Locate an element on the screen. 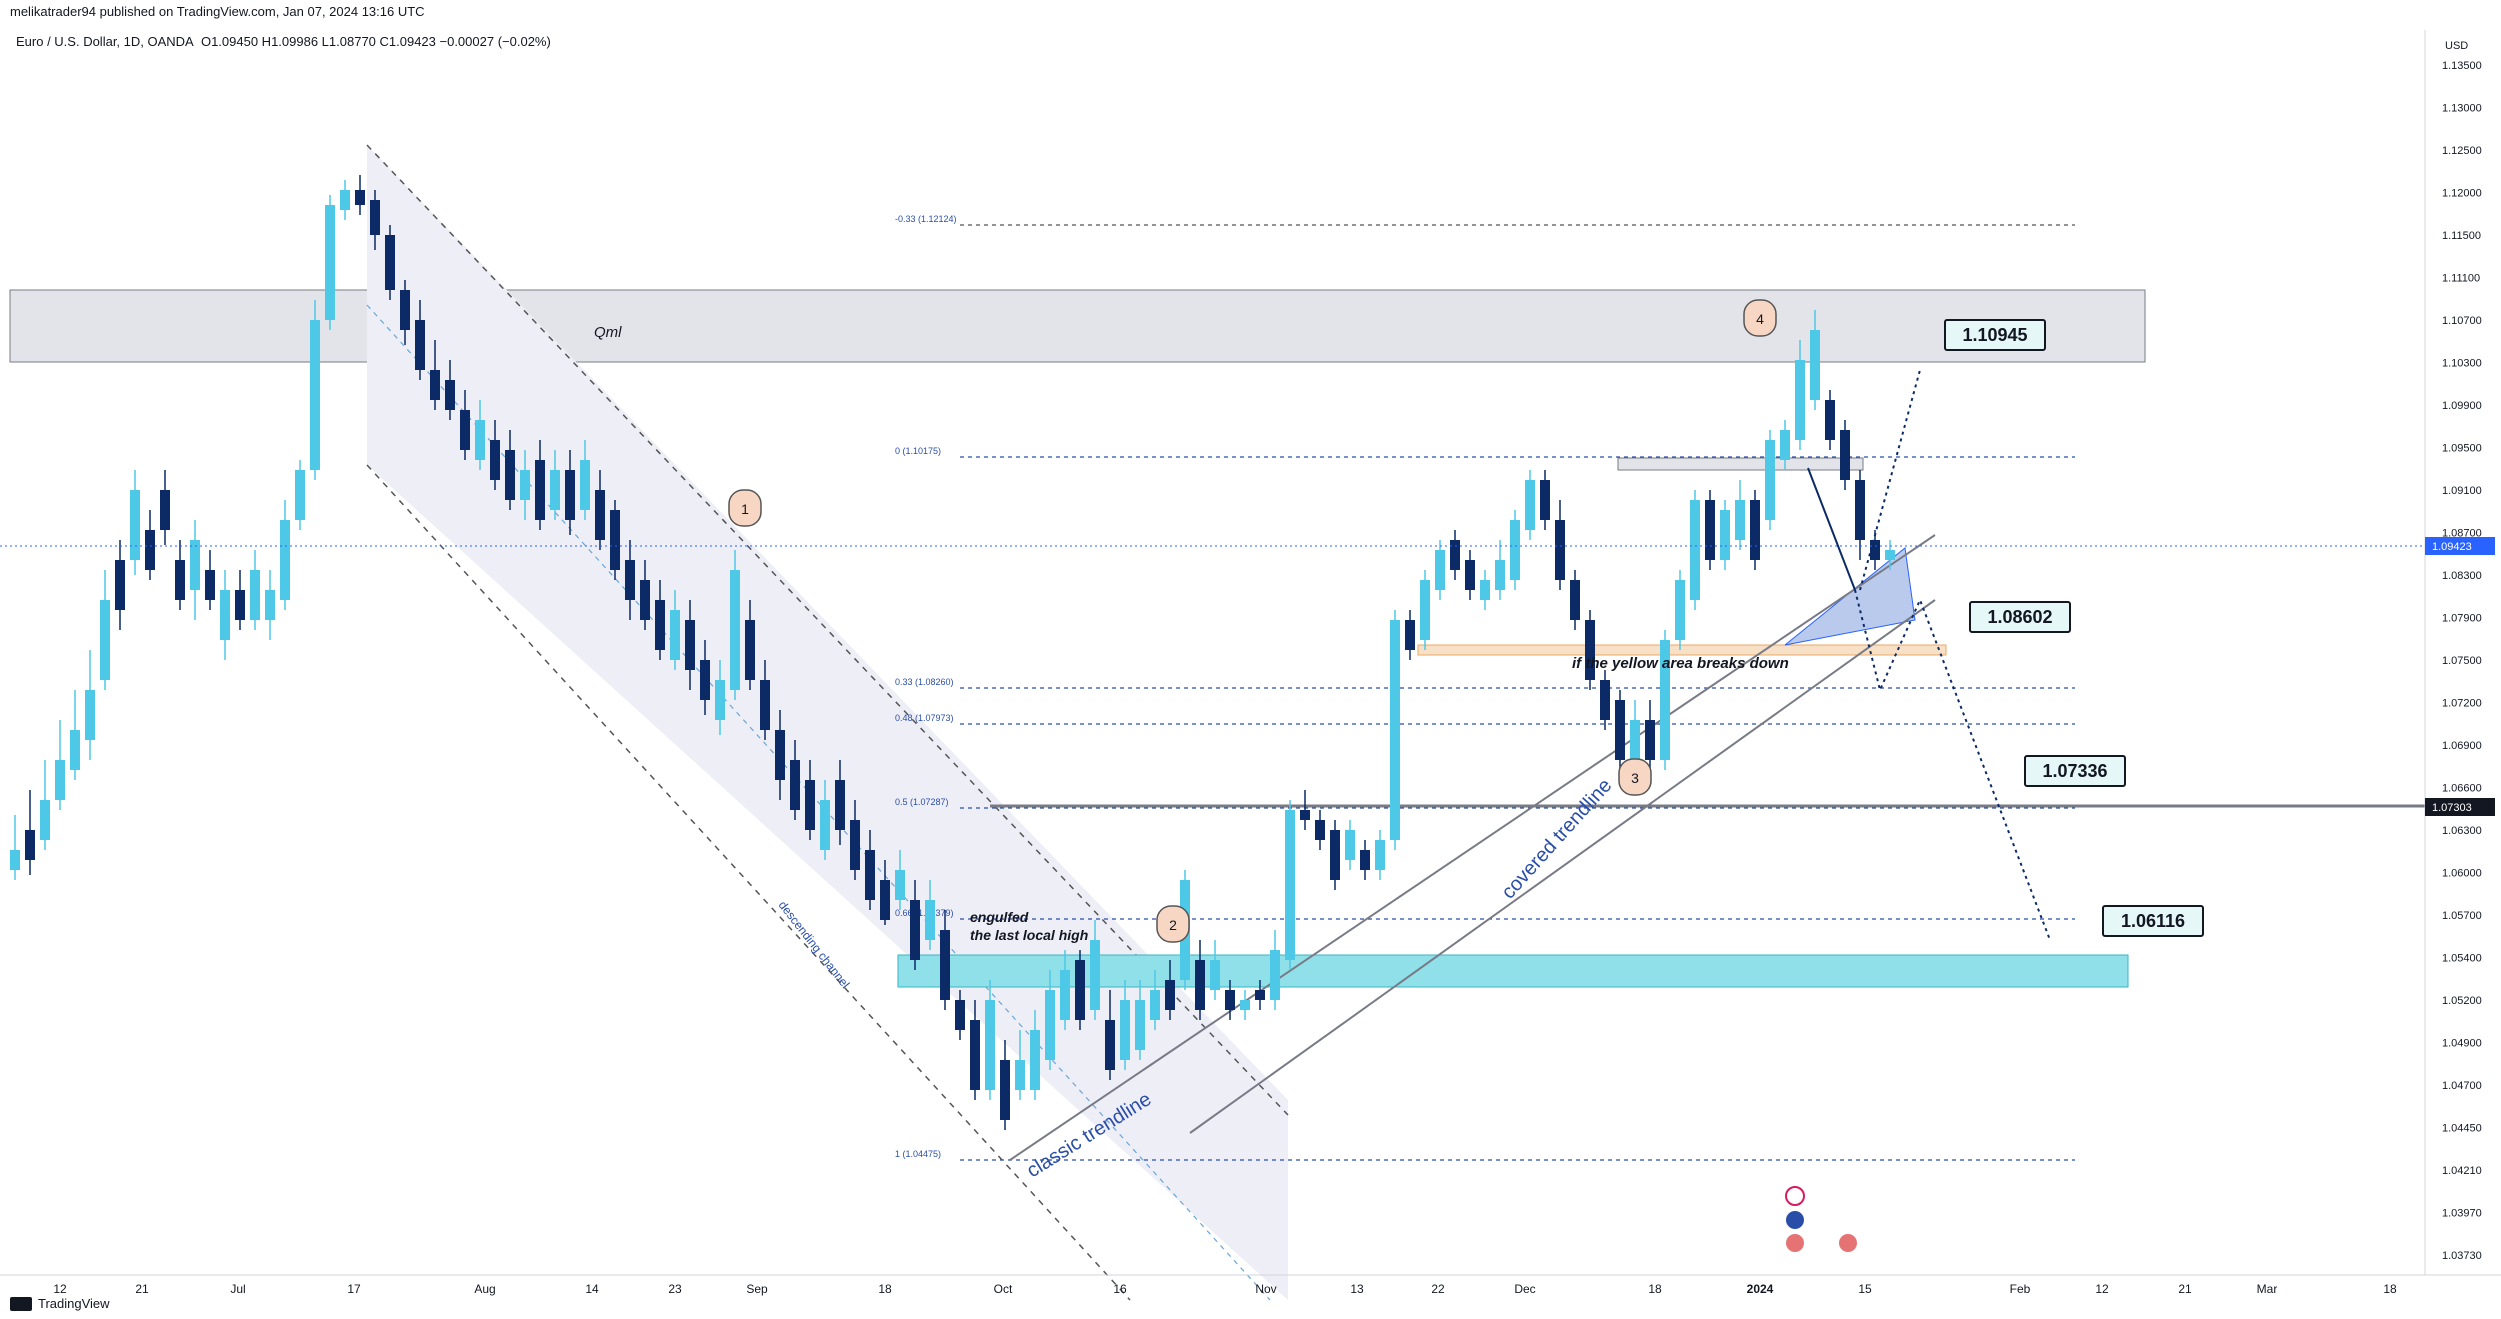 This screenshot has width=2501, height=1319. point-label-3: 3 is located at coordinates (1635, 778).